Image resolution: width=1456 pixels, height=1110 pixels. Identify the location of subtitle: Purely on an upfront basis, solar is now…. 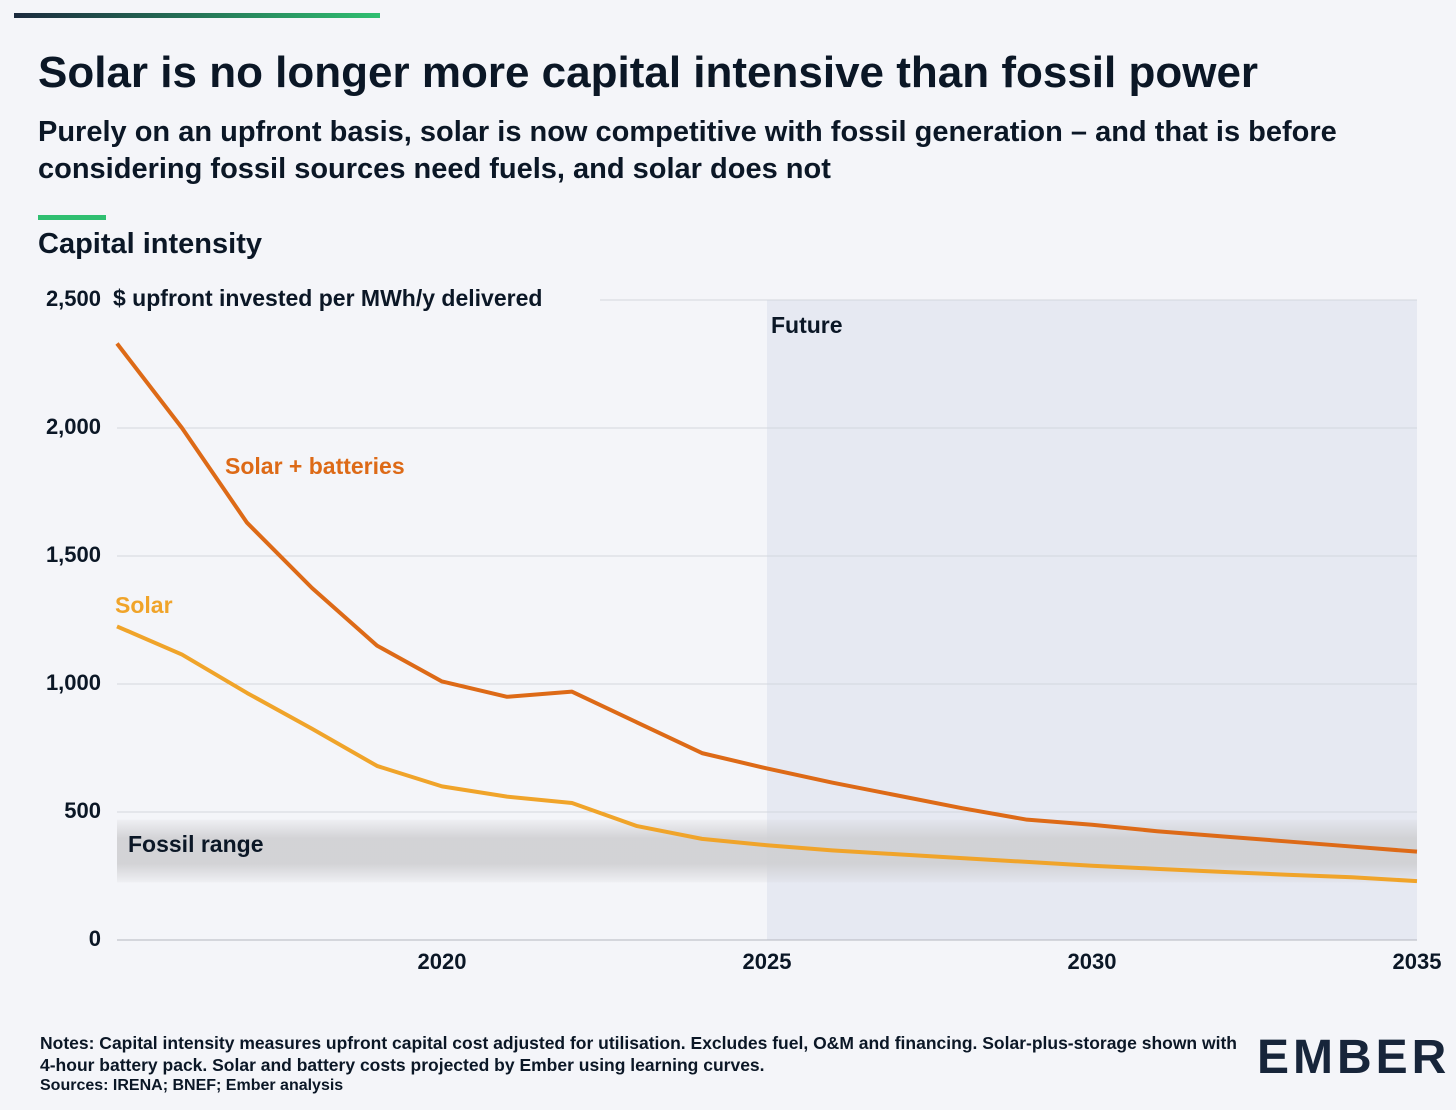
(687, 150).